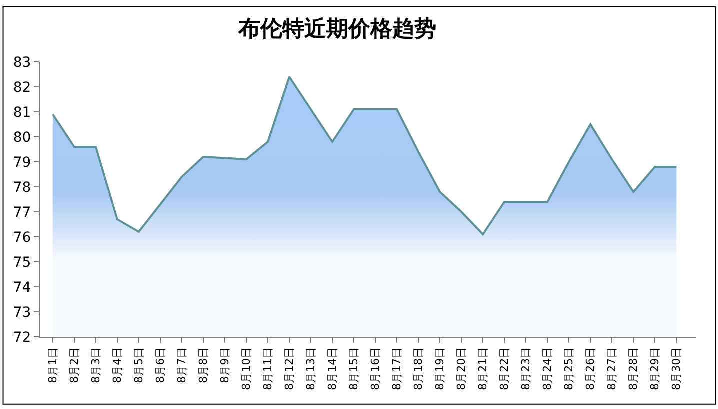  Describe the element at coordinates (375, 368) in the screenshot. I see `x-tick-label: 8月16日` at that location.